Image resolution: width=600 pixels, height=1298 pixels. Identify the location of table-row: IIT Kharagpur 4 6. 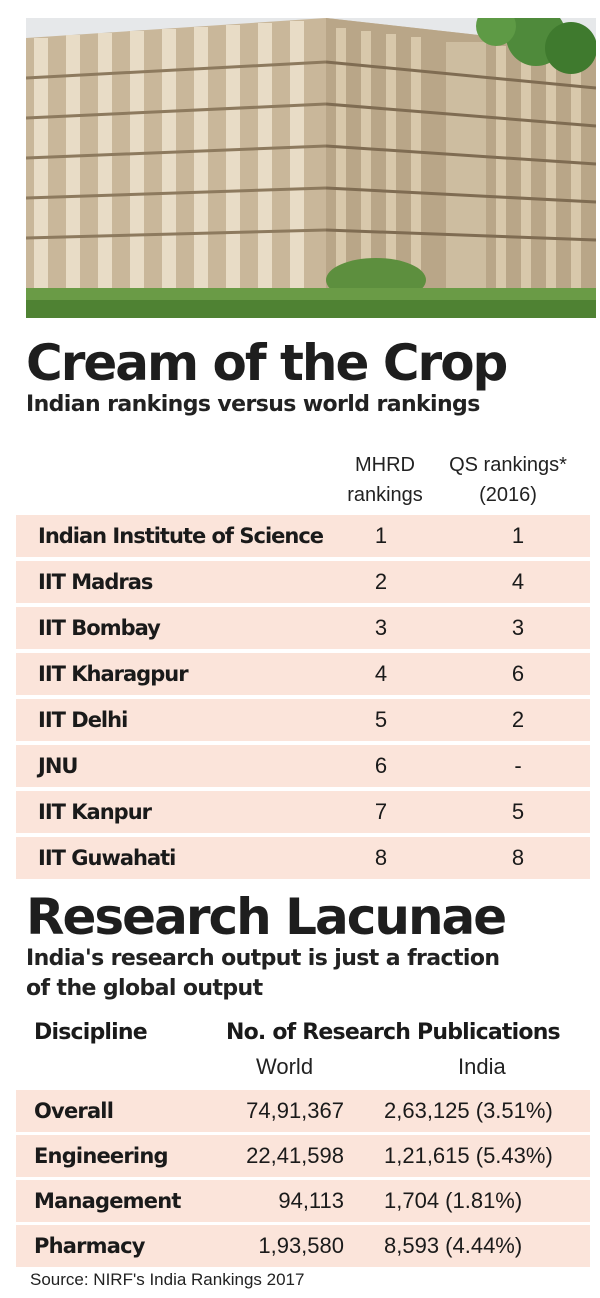
(303, 674).